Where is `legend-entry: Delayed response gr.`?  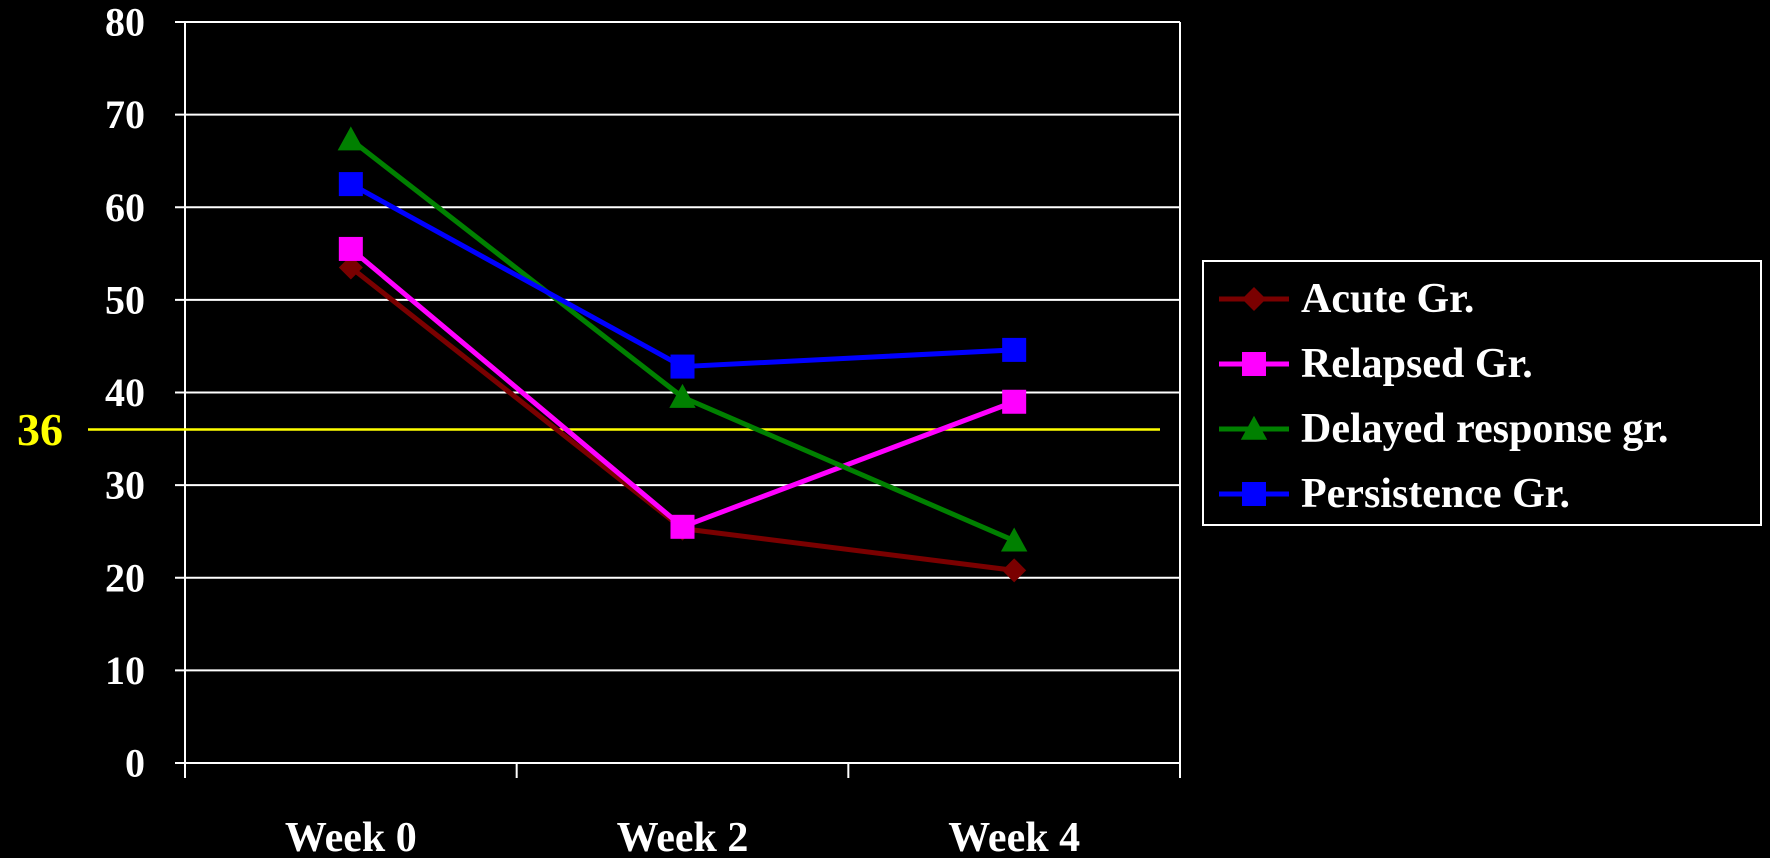 legend-entry: Delayed response gr. is located at coordinates (1444, 429).